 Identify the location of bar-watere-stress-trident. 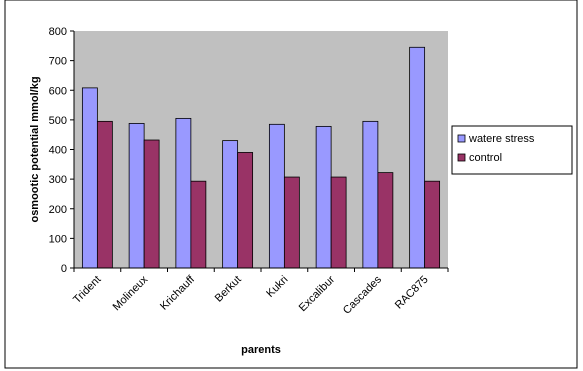
(89, 178).